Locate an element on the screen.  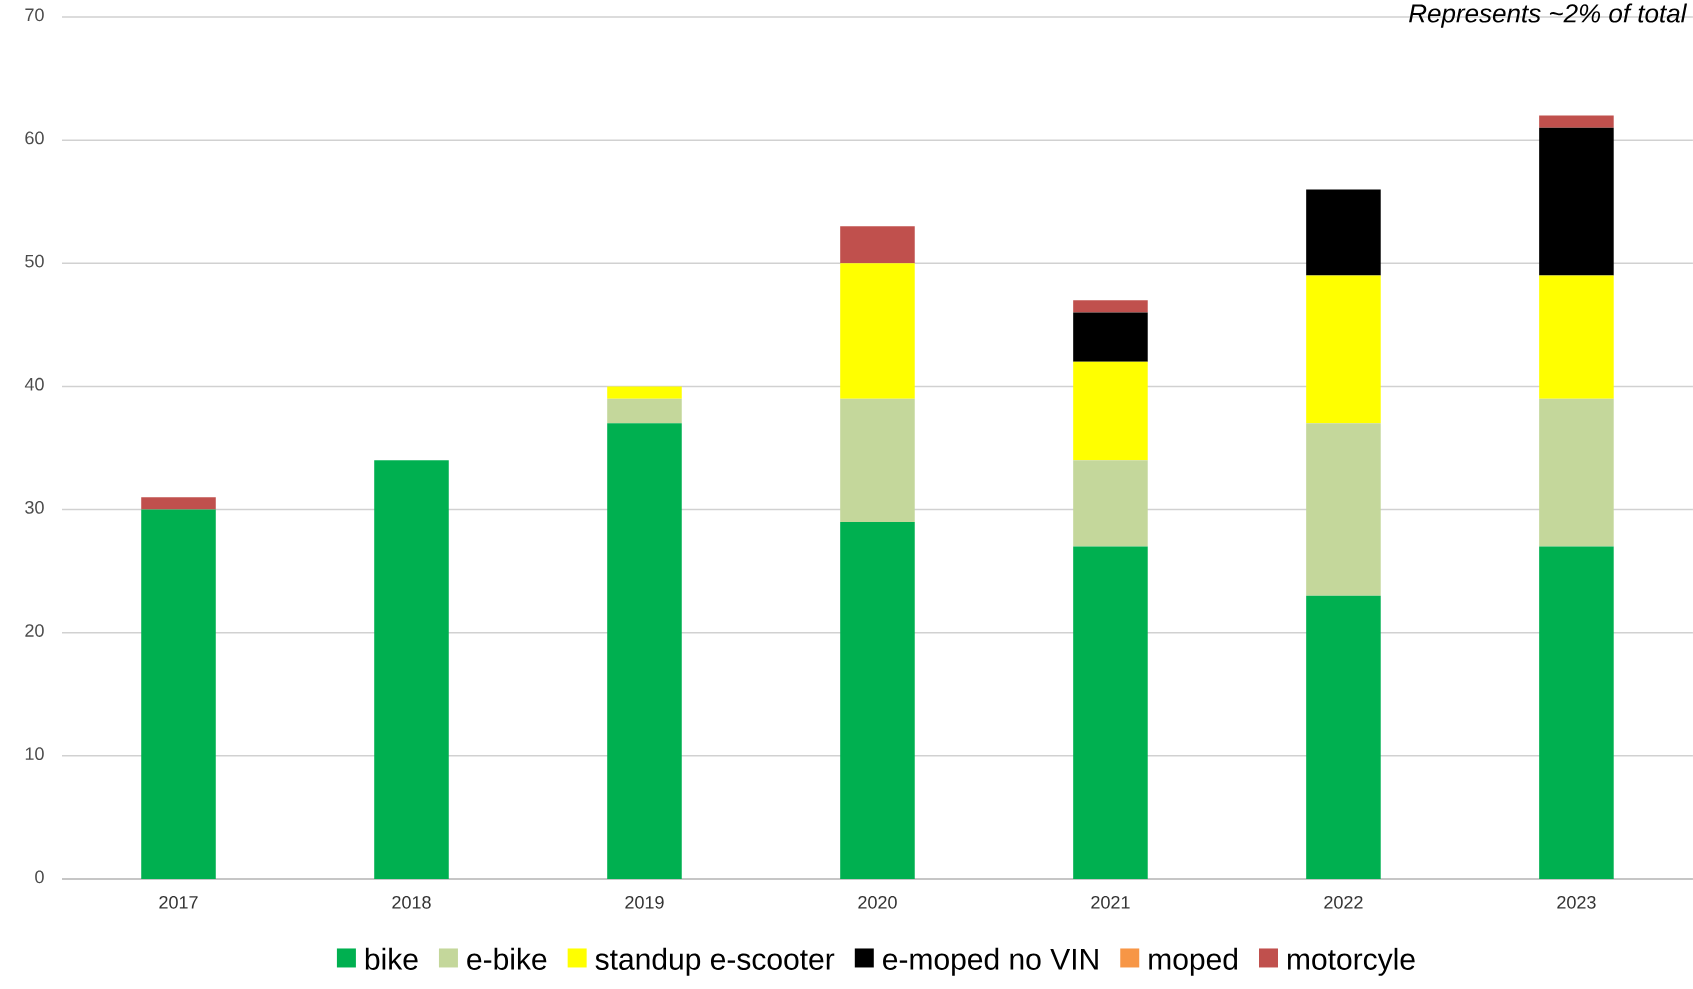
x-tick-label: 2019 is located at coordinates (644, 902).